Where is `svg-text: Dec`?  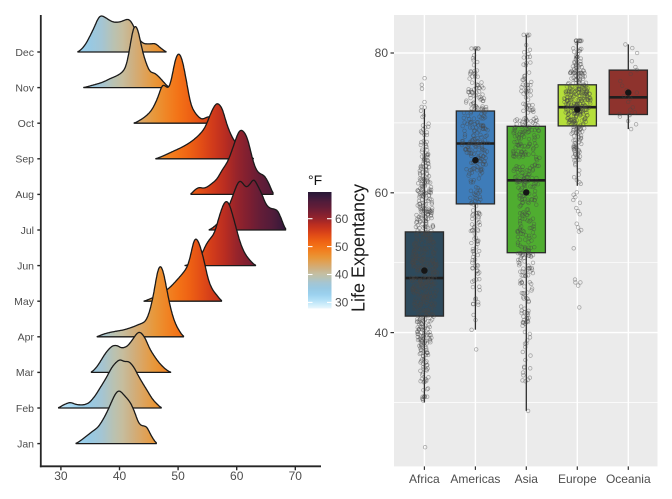 svg-text: Dec is located at coordinates (24, 53).